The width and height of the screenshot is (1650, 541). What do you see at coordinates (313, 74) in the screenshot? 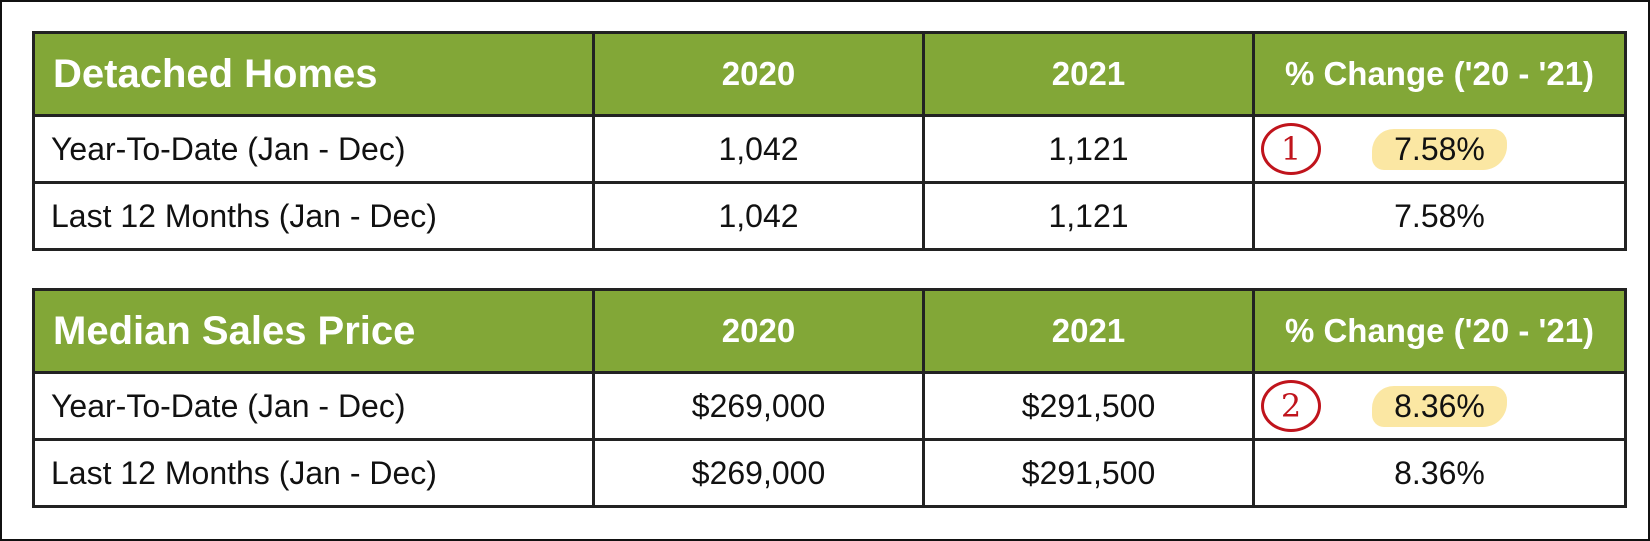
I see `table-title: Detached Homes` at bounding box center [313, 74].